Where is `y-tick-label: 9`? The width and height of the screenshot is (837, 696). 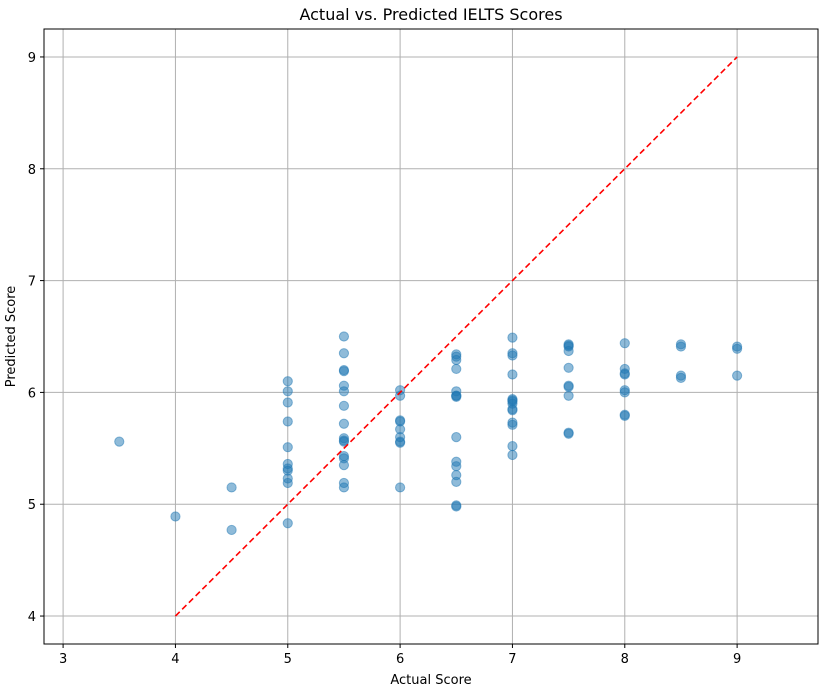 y-tick-label: 9 is located at coordinates (32, 58).